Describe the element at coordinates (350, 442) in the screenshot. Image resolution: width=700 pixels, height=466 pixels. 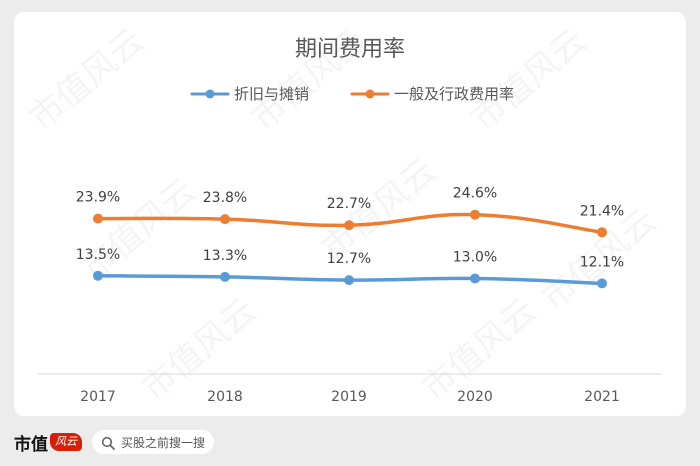
I see `footer-bar: 市值 风云 买股之前搜一搜` at that location.